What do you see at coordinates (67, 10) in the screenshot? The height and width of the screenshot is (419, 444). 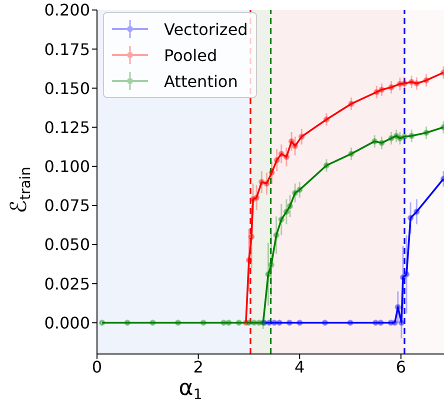 I see `y-tick-label: 0.200` at bounding box center [67, 10].